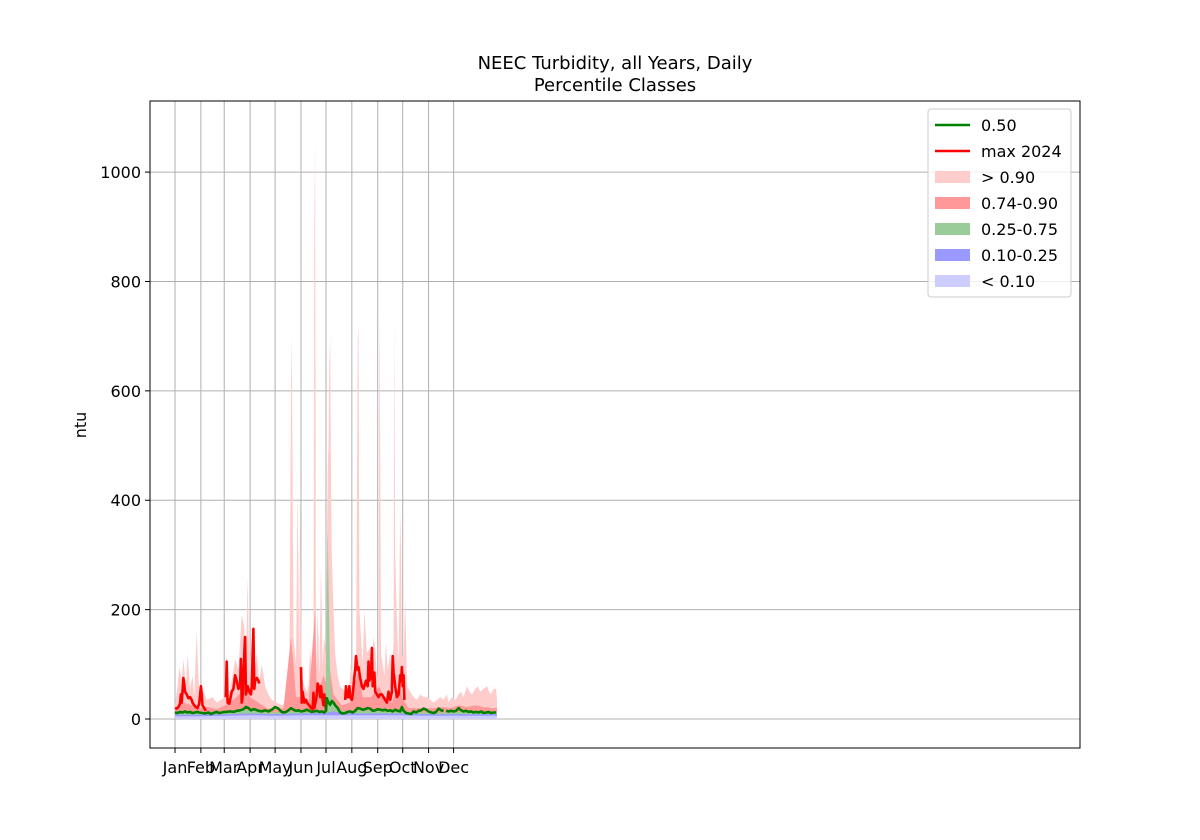 This screenshot has width=1200, height=840. What do you see at coordinates (1008, 177) in the screenshot?
I see `legend-label: > 0.90` at bounding box center [1008, 177].